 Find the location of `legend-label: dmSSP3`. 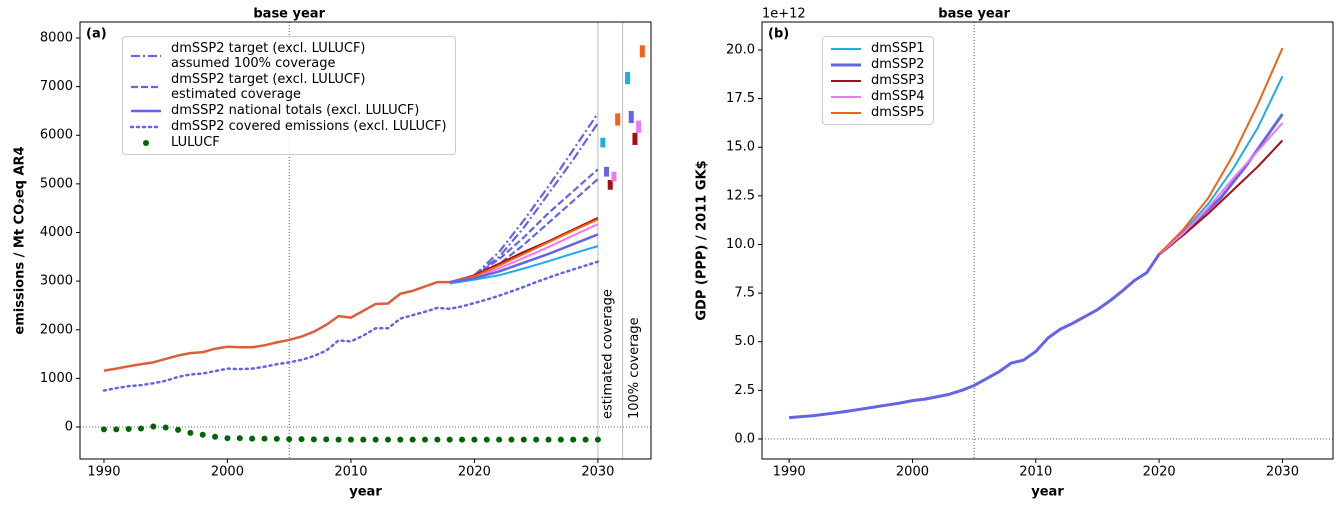

legend-label: dmSSP3 is located at coordinates (898, 80).